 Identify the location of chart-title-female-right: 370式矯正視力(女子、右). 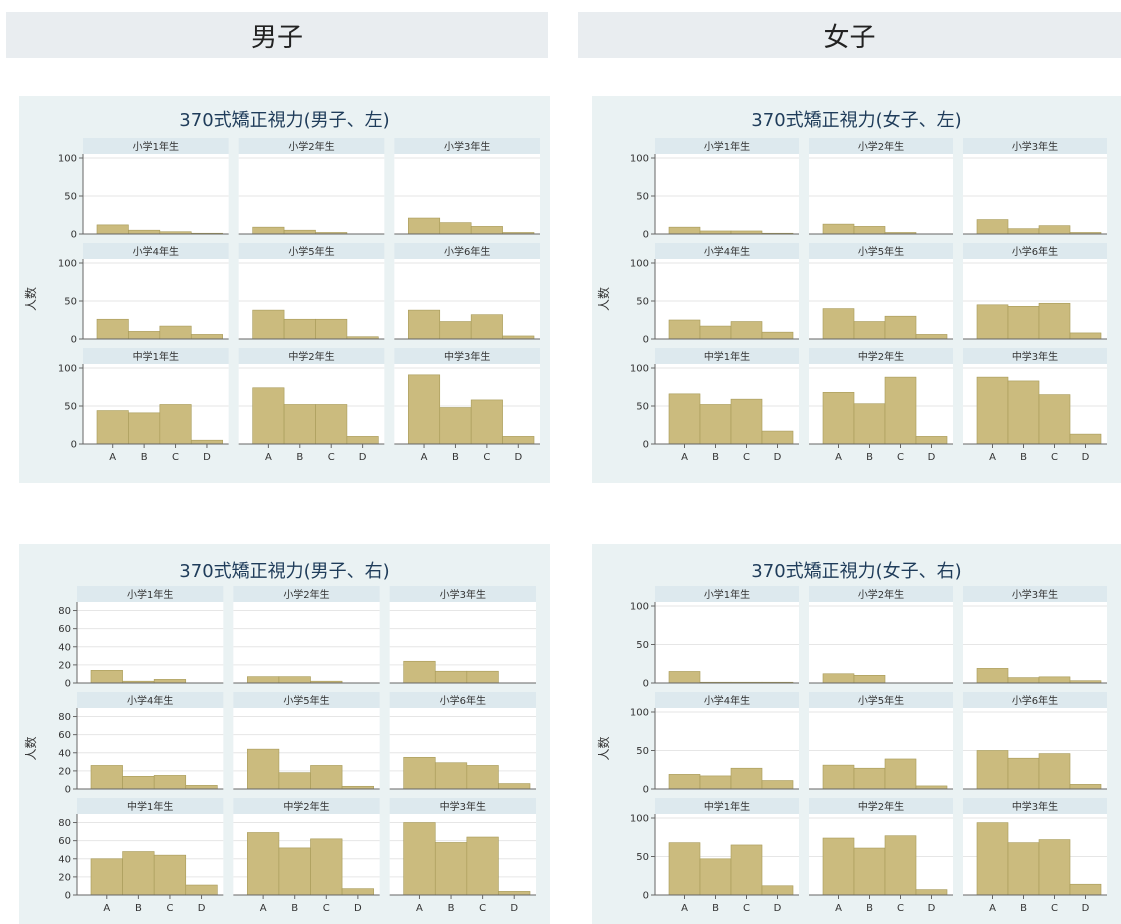
(856, 571).